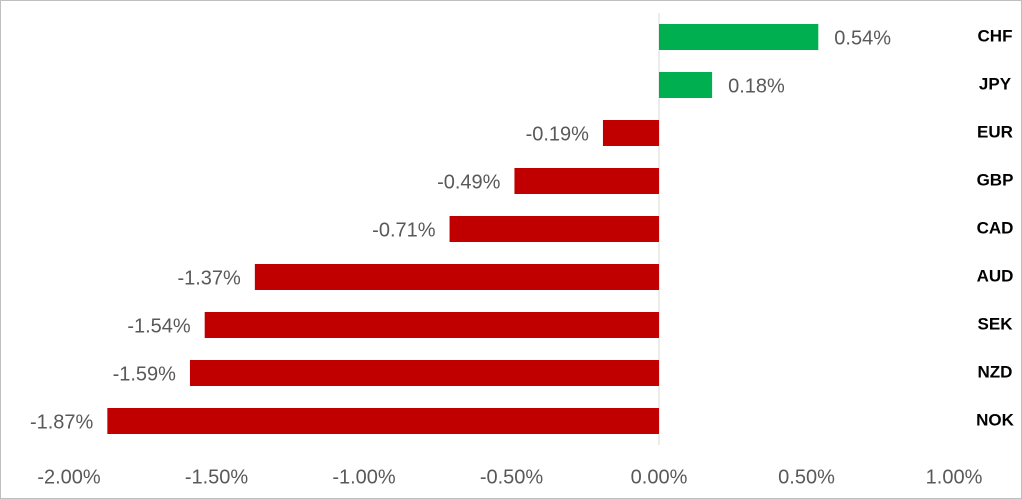 The width and height of the screenshot is (1022, 499). Describe the element at coordinates (862, 38) in the screenshot. I see `value-label: 0.54%` at that location.